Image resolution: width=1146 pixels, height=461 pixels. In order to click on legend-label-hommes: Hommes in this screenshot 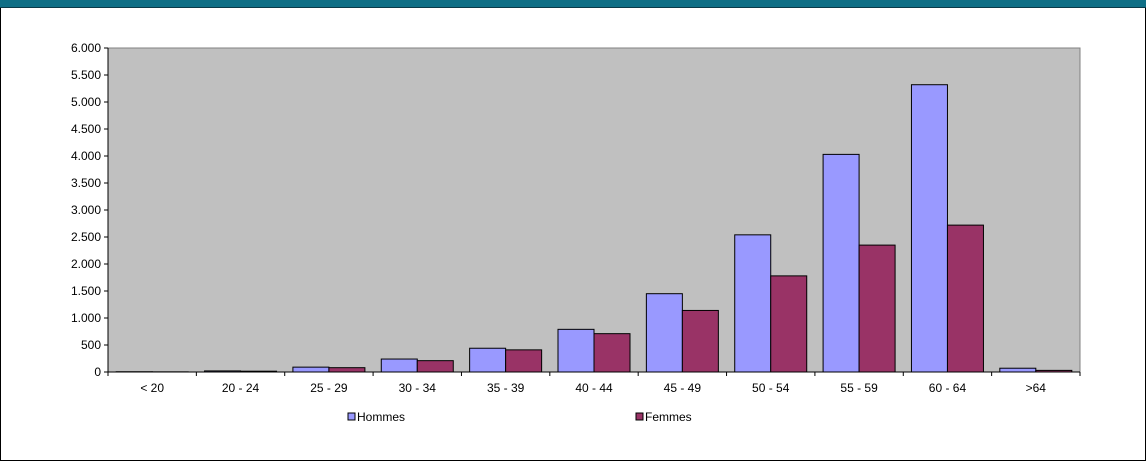, I will do `click(381, 417)`.